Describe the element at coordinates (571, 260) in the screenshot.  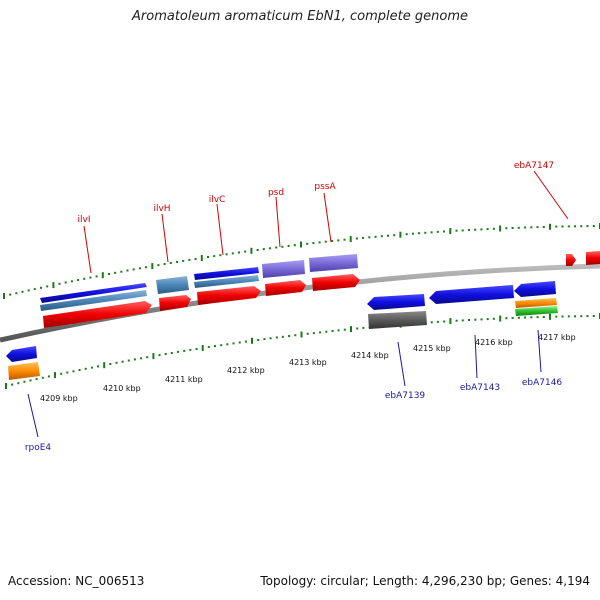
I see `gene-ebA7147-feature-a` at that location.